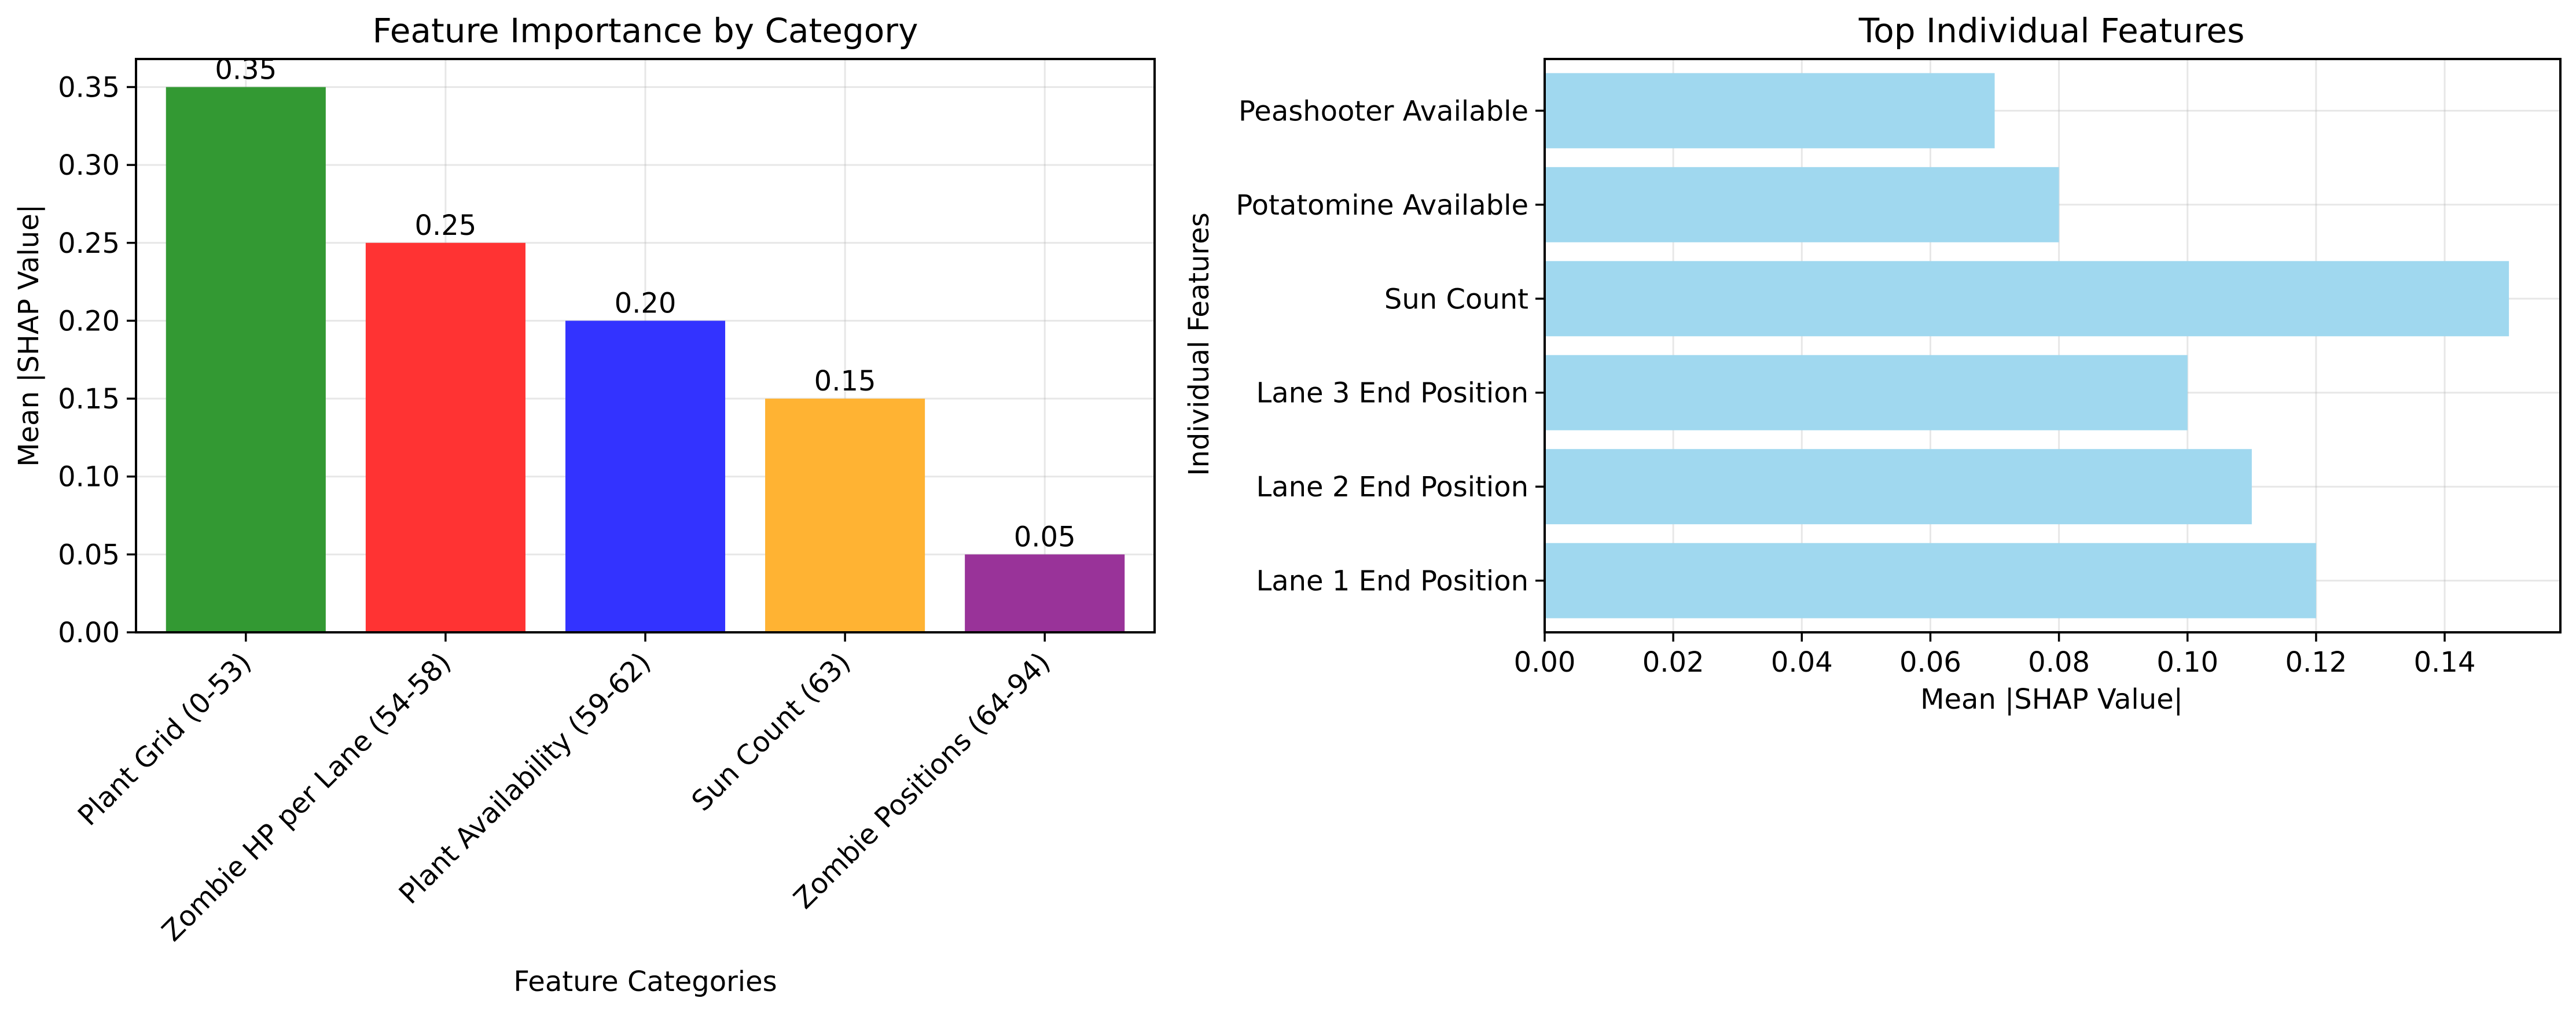 This screenshot has width=2576, height=1013. Describe the element at coordinates (2051, 699) in the screenshot. I see `chart2-x-axis-label: Mean |SHAP Value|` at that location.